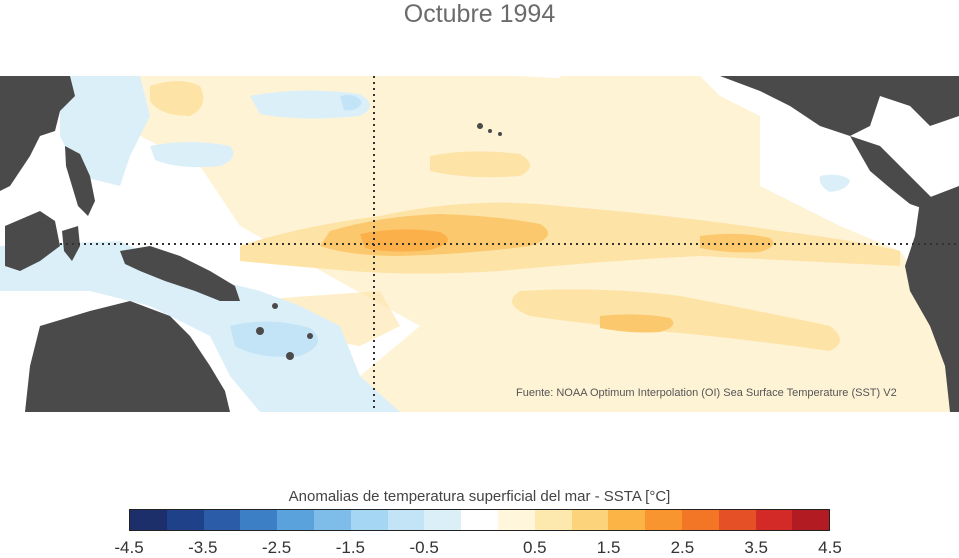 Image resolution: width=959 pixels, height=558 pixels. Describe the element at coordinates (608, 547) in the screenshot. I see `colorbar-tick-label: 1.5` at that location.